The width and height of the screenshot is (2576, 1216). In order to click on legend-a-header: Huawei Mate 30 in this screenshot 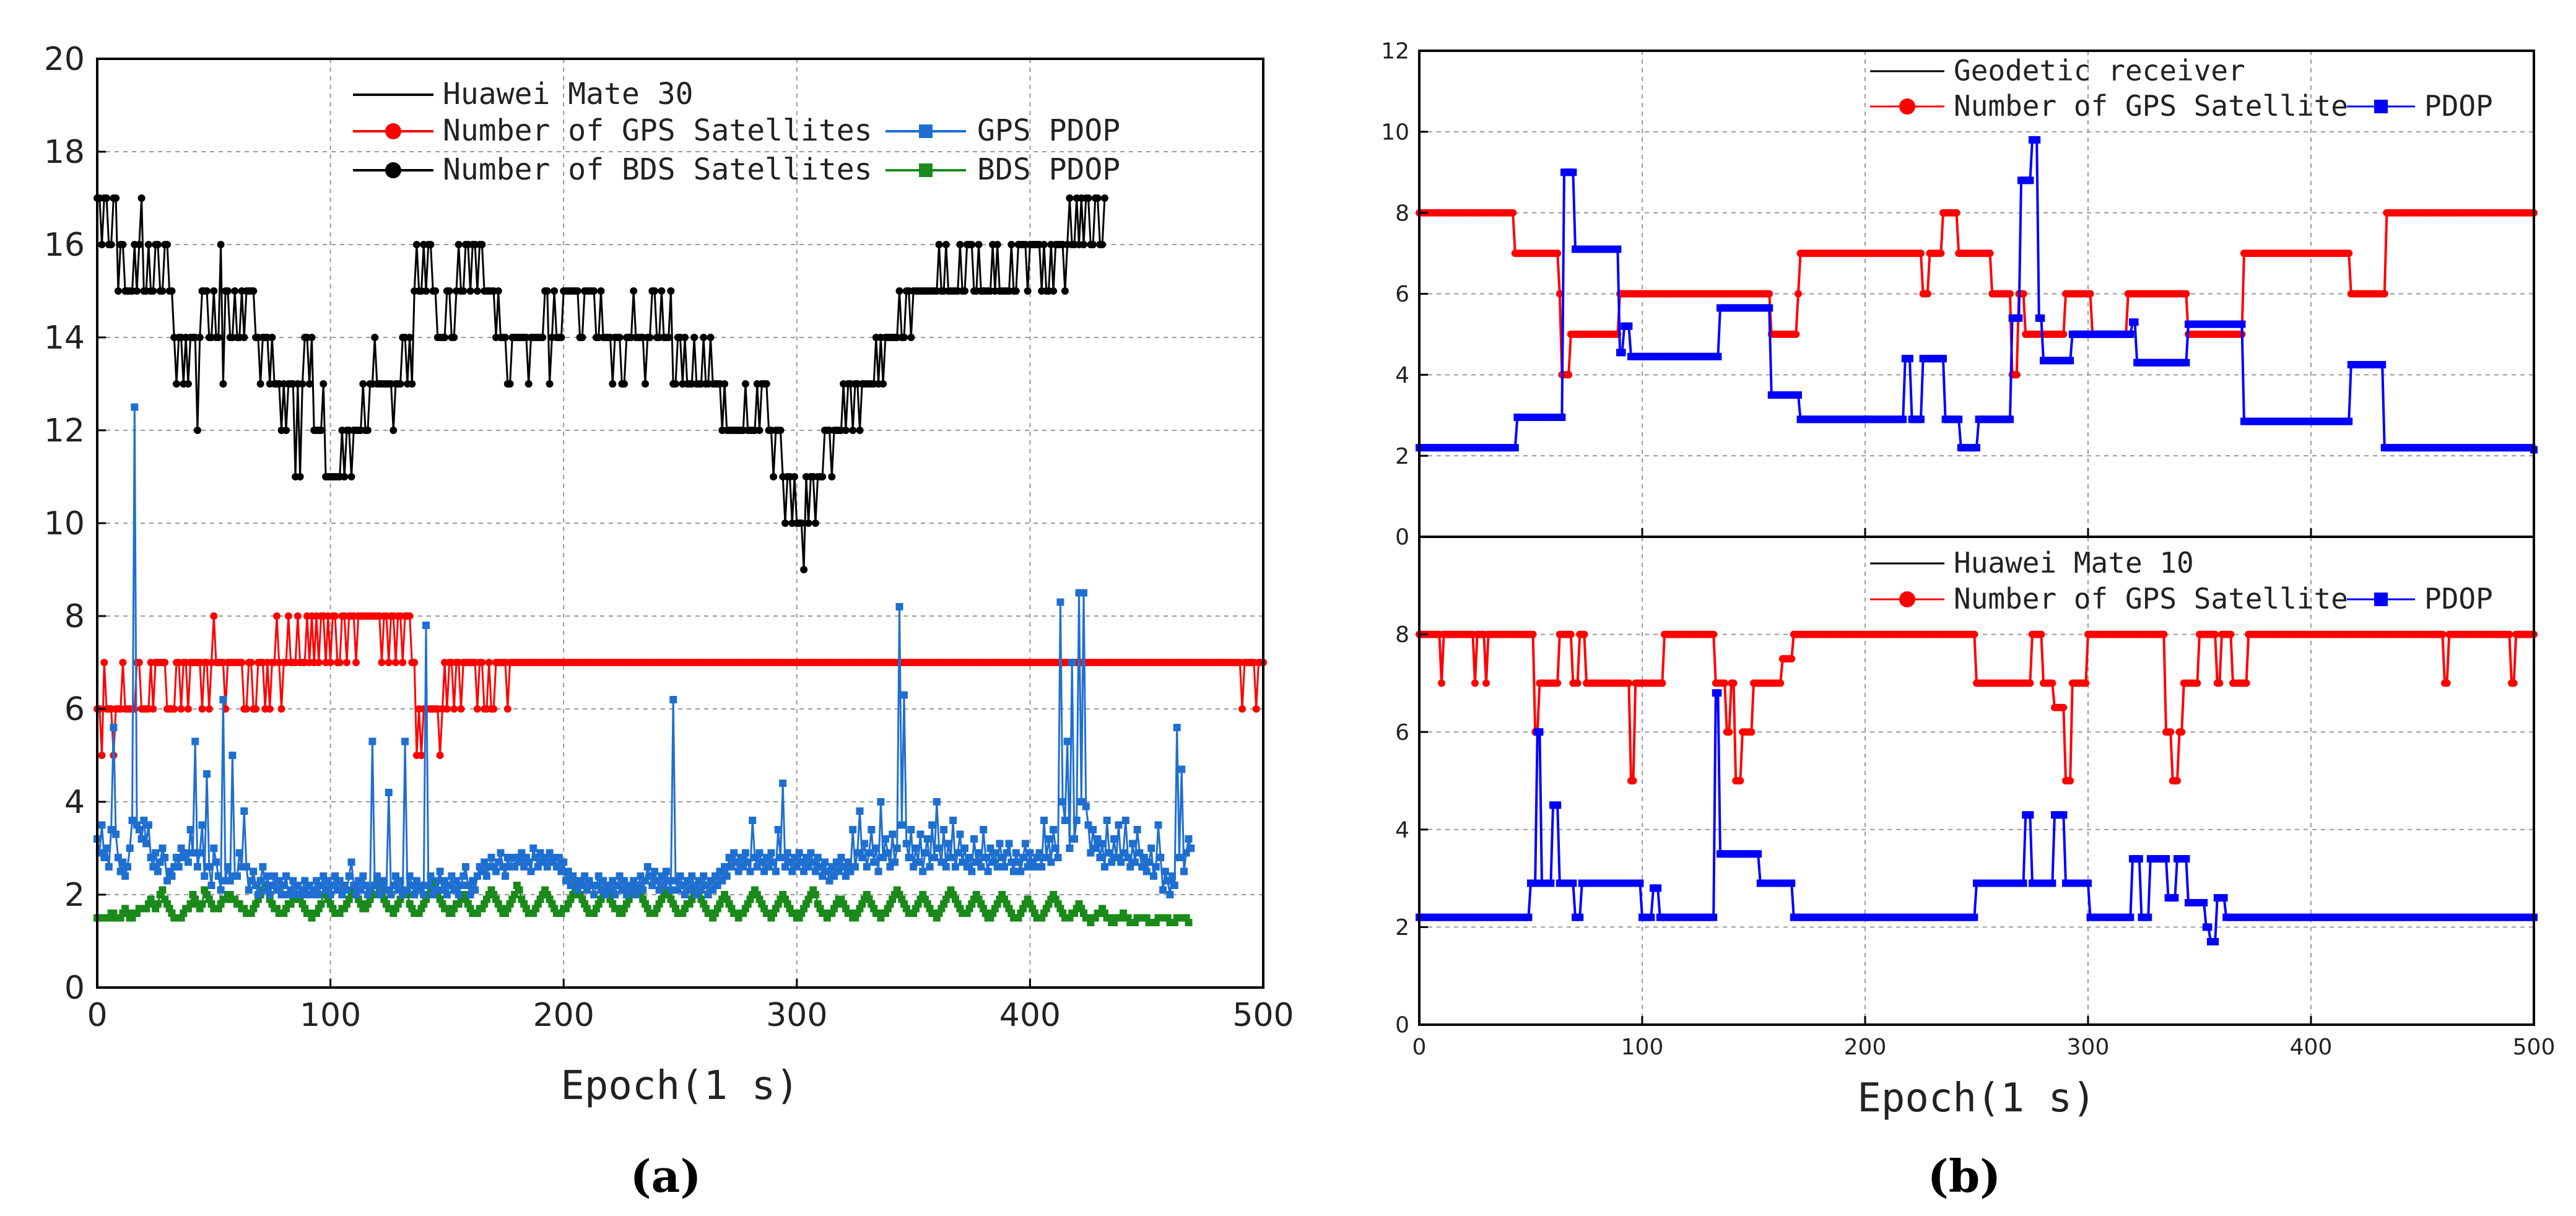, I will do `click(568, 94)`.